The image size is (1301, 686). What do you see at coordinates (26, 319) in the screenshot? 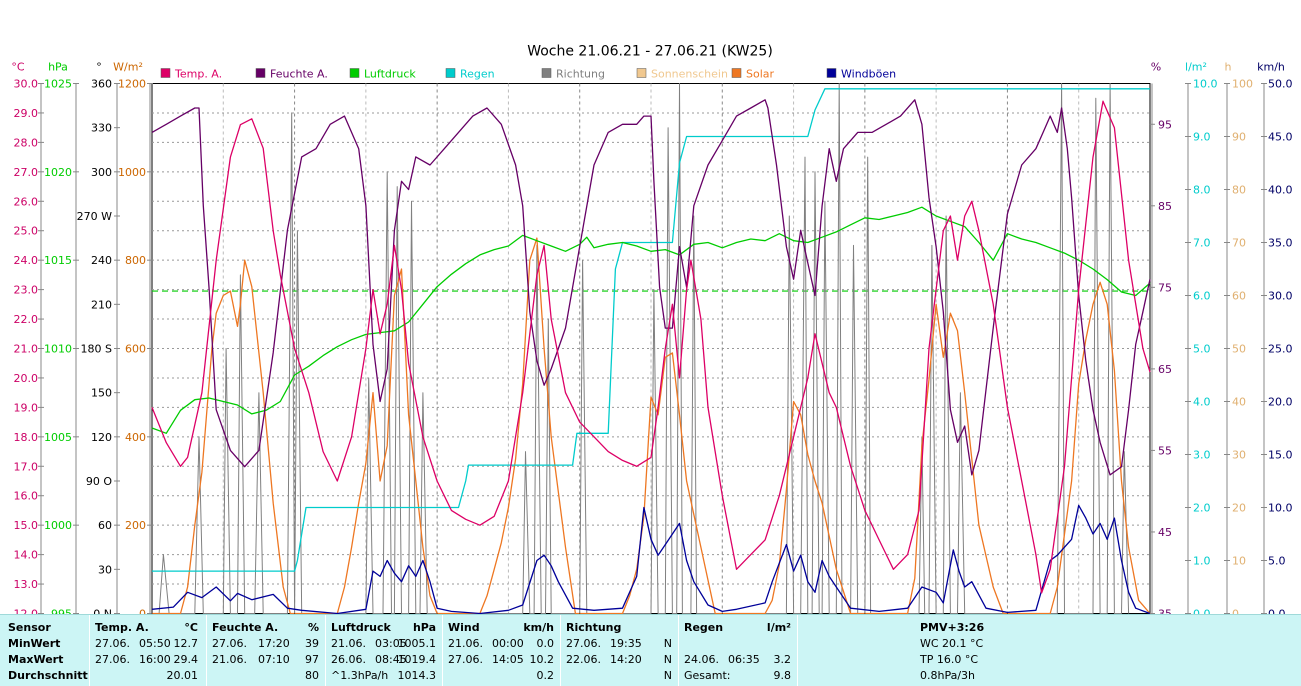
I see `temp-tick-label: 22.0` at bounding box center [26, 319].